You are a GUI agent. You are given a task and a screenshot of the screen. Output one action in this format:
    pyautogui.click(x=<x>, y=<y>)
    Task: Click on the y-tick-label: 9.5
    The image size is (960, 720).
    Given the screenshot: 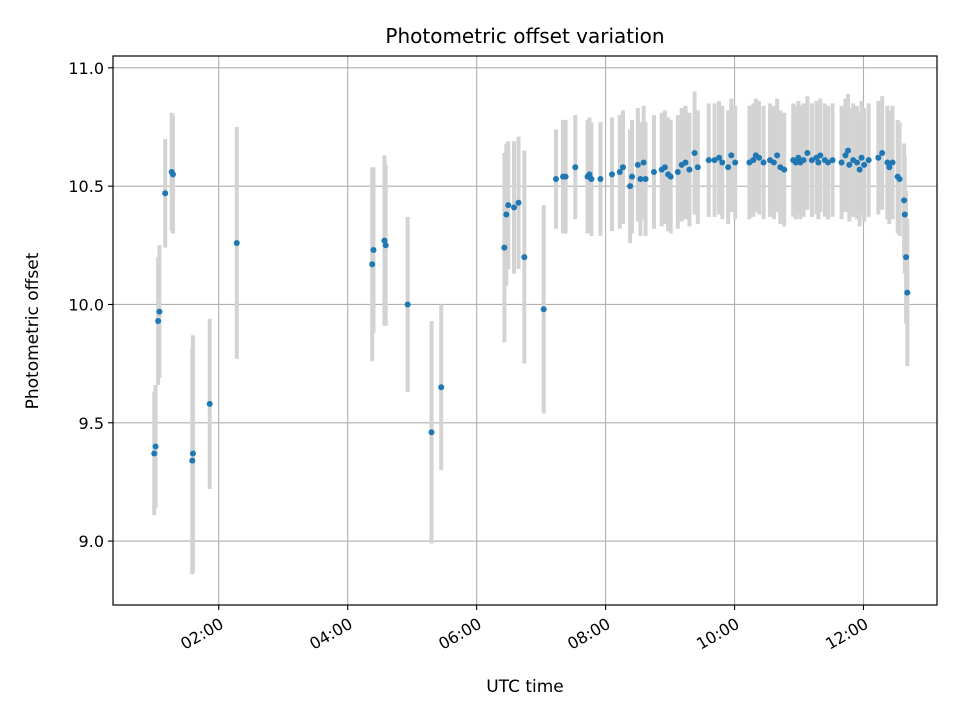 What is the action you would take?
    pyautogui.click(x=91, y=423)
    